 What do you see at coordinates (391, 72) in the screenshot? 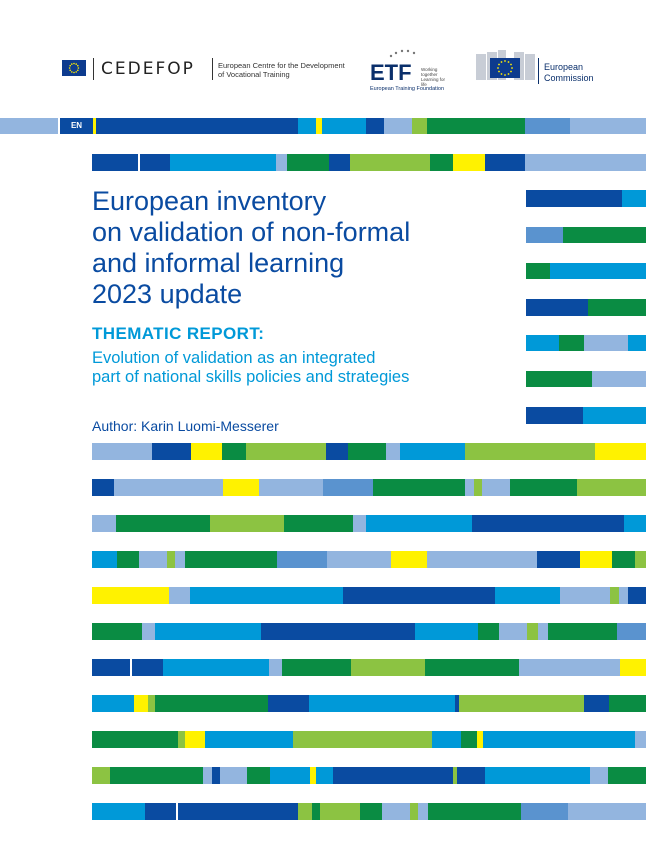
I see `etf-wordmark: ETF` at bounding box center [391, 72].